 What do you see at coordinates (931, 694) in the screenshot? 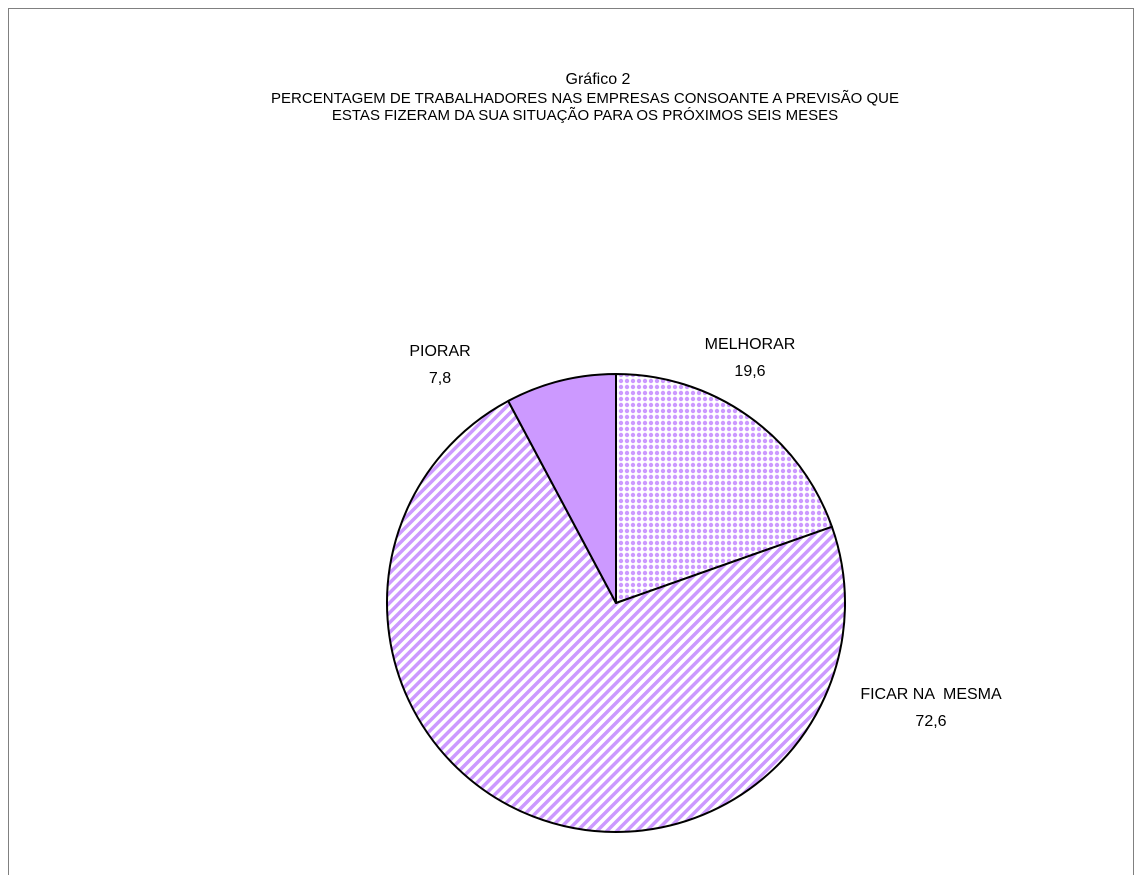
I see `slice-label: FICAR NA MESMA` at bounding box center [931, 694].